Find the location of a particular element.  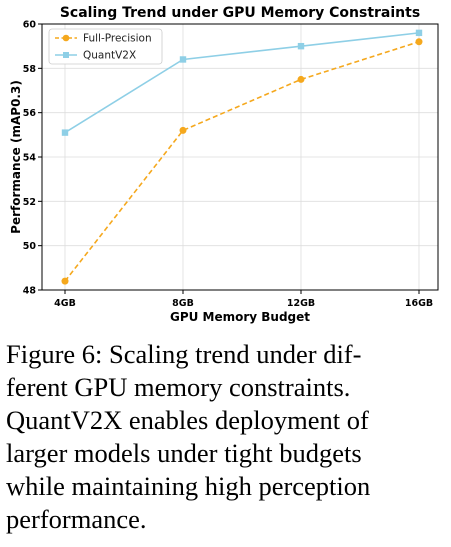

y-tick-label: 48 is located at coordinates (30, 291).